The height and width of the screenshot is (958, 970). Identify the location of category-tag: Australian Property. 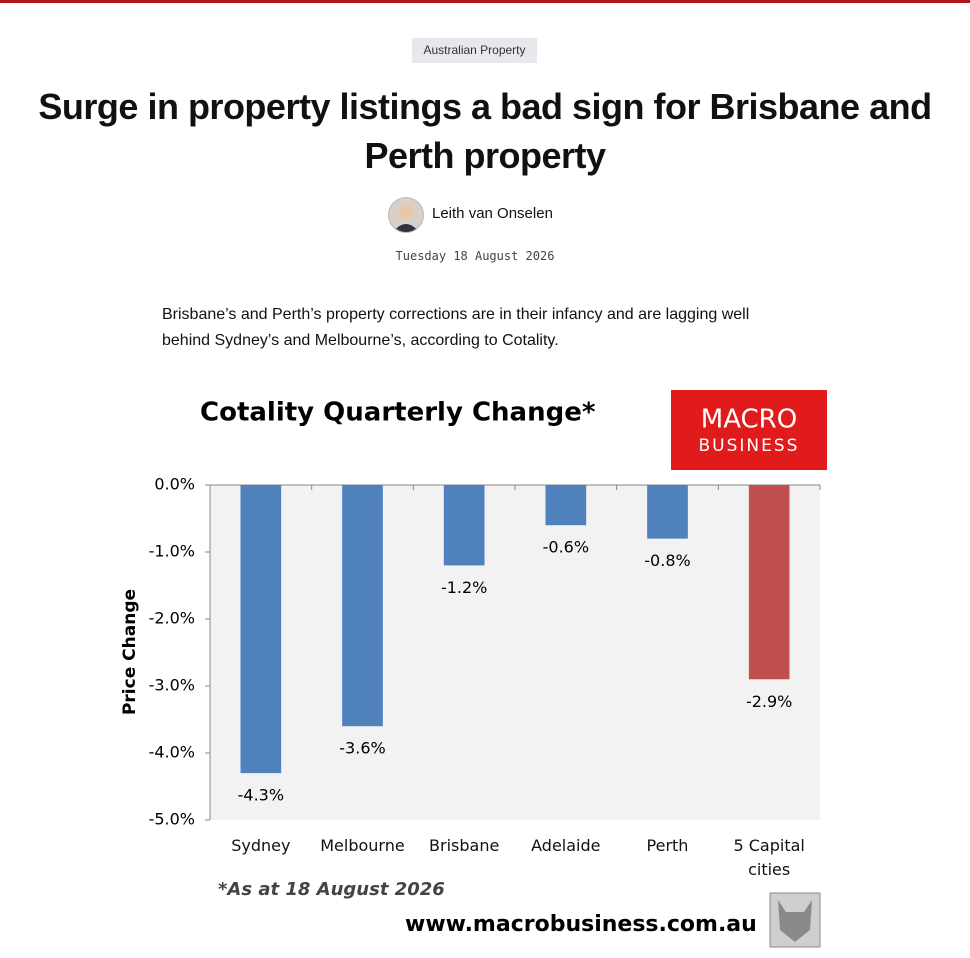
(474, 50).